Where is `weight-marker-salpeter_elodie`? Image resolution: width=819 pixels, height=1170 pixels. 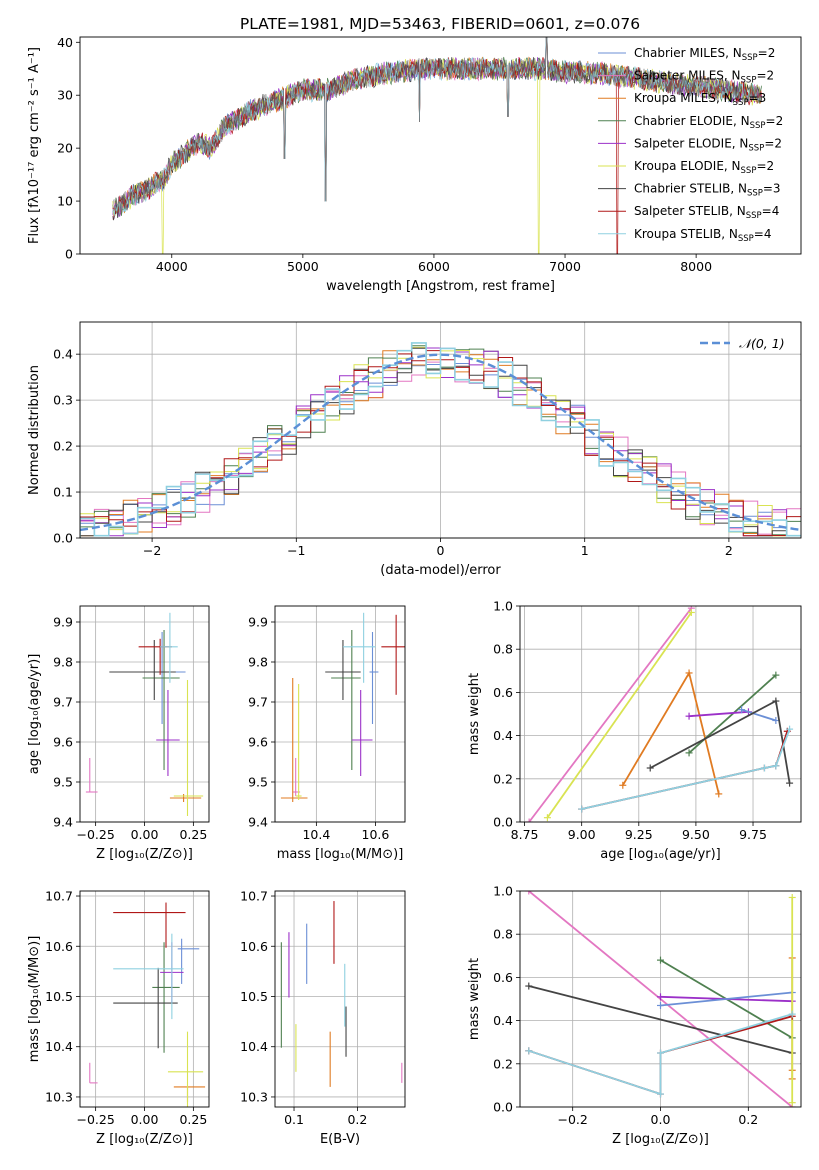
weight-marker-salpeter_elodie is located at coordinates (660, 997).